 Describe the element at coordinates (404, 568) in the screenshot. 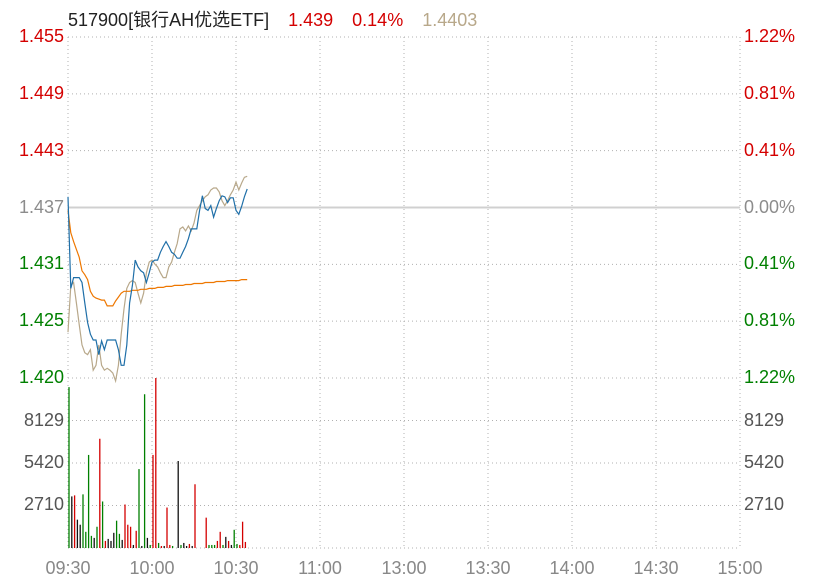

I see `time-tick-label: 13:00` at that location.